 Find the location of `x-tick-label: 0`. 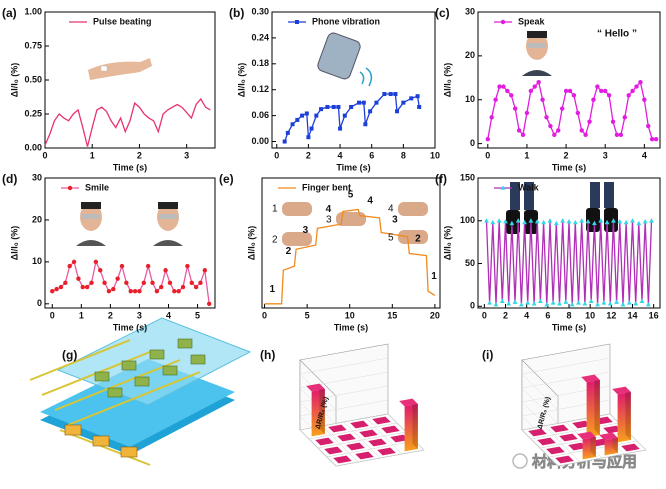

x-tick-label: 0 is located at coordinates (264, 315).